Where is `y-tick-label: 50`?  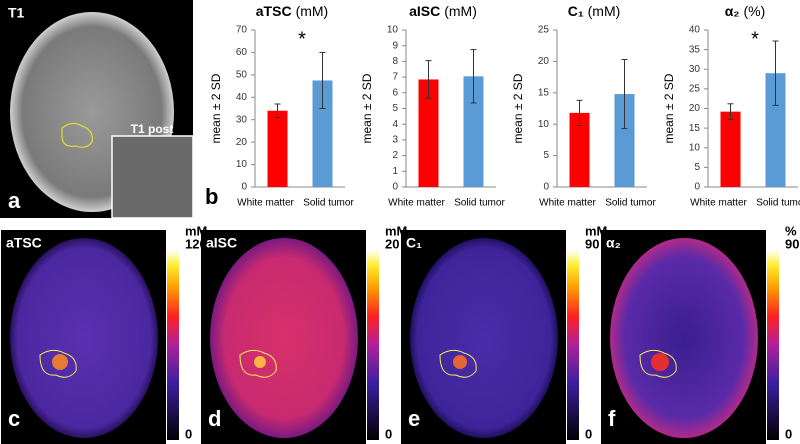
y-tick-label: 50 is located at coordinates (242, 74).